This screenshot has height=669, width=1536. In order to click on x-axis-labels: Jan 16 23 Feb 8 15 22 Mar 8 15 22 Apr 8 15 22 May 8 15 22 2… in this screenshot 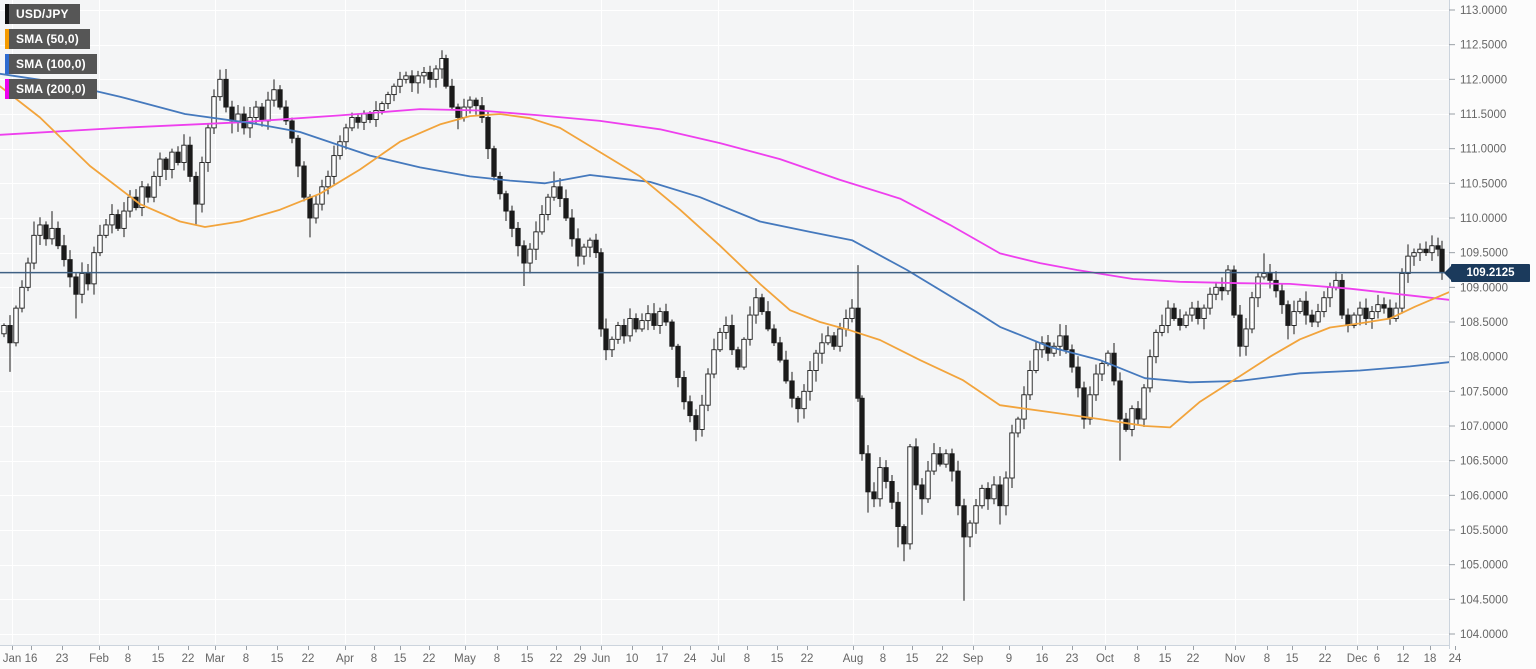, I will do `click(732, 655)`.